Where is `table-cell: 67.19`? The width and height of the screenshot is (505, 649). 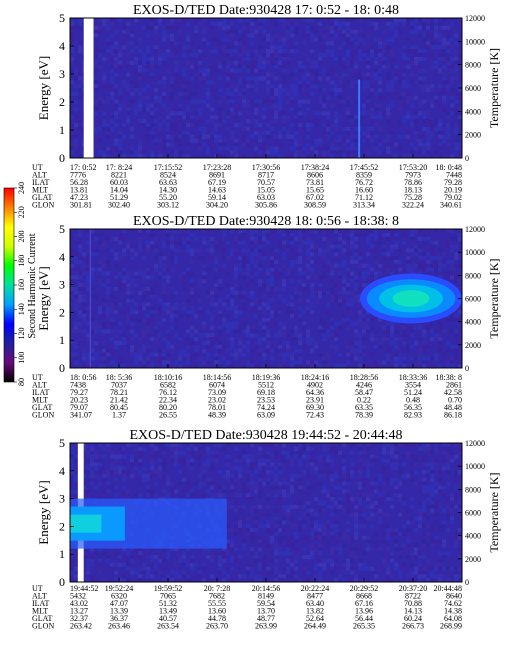
table-cell: 67.19 is located at coordinates (217, 182).